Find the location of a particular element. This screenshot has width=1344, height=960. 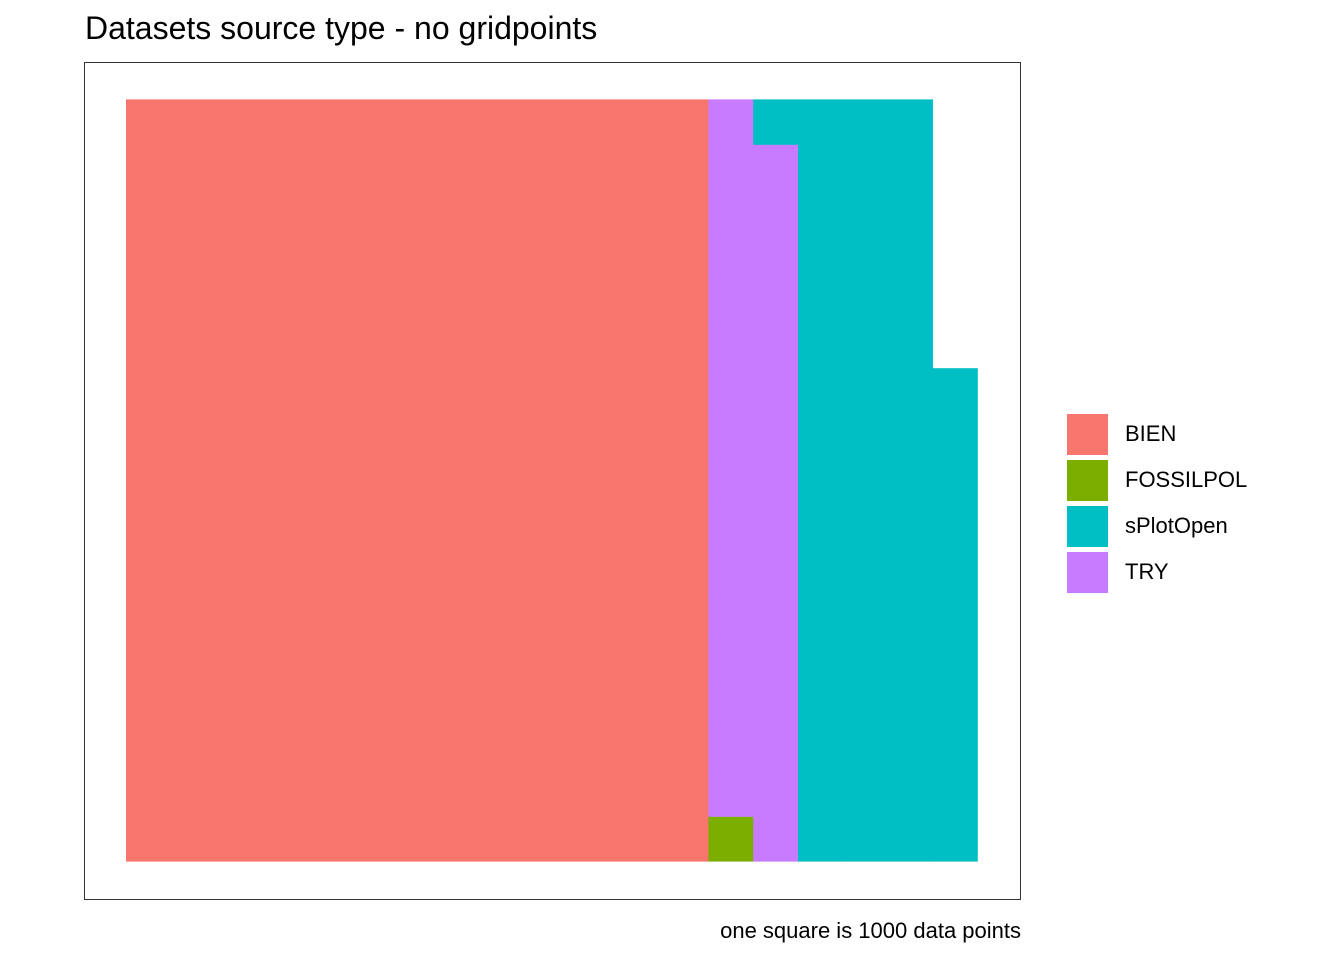

legend-label-bien: BIEN is located at coordinates (1151, 433).